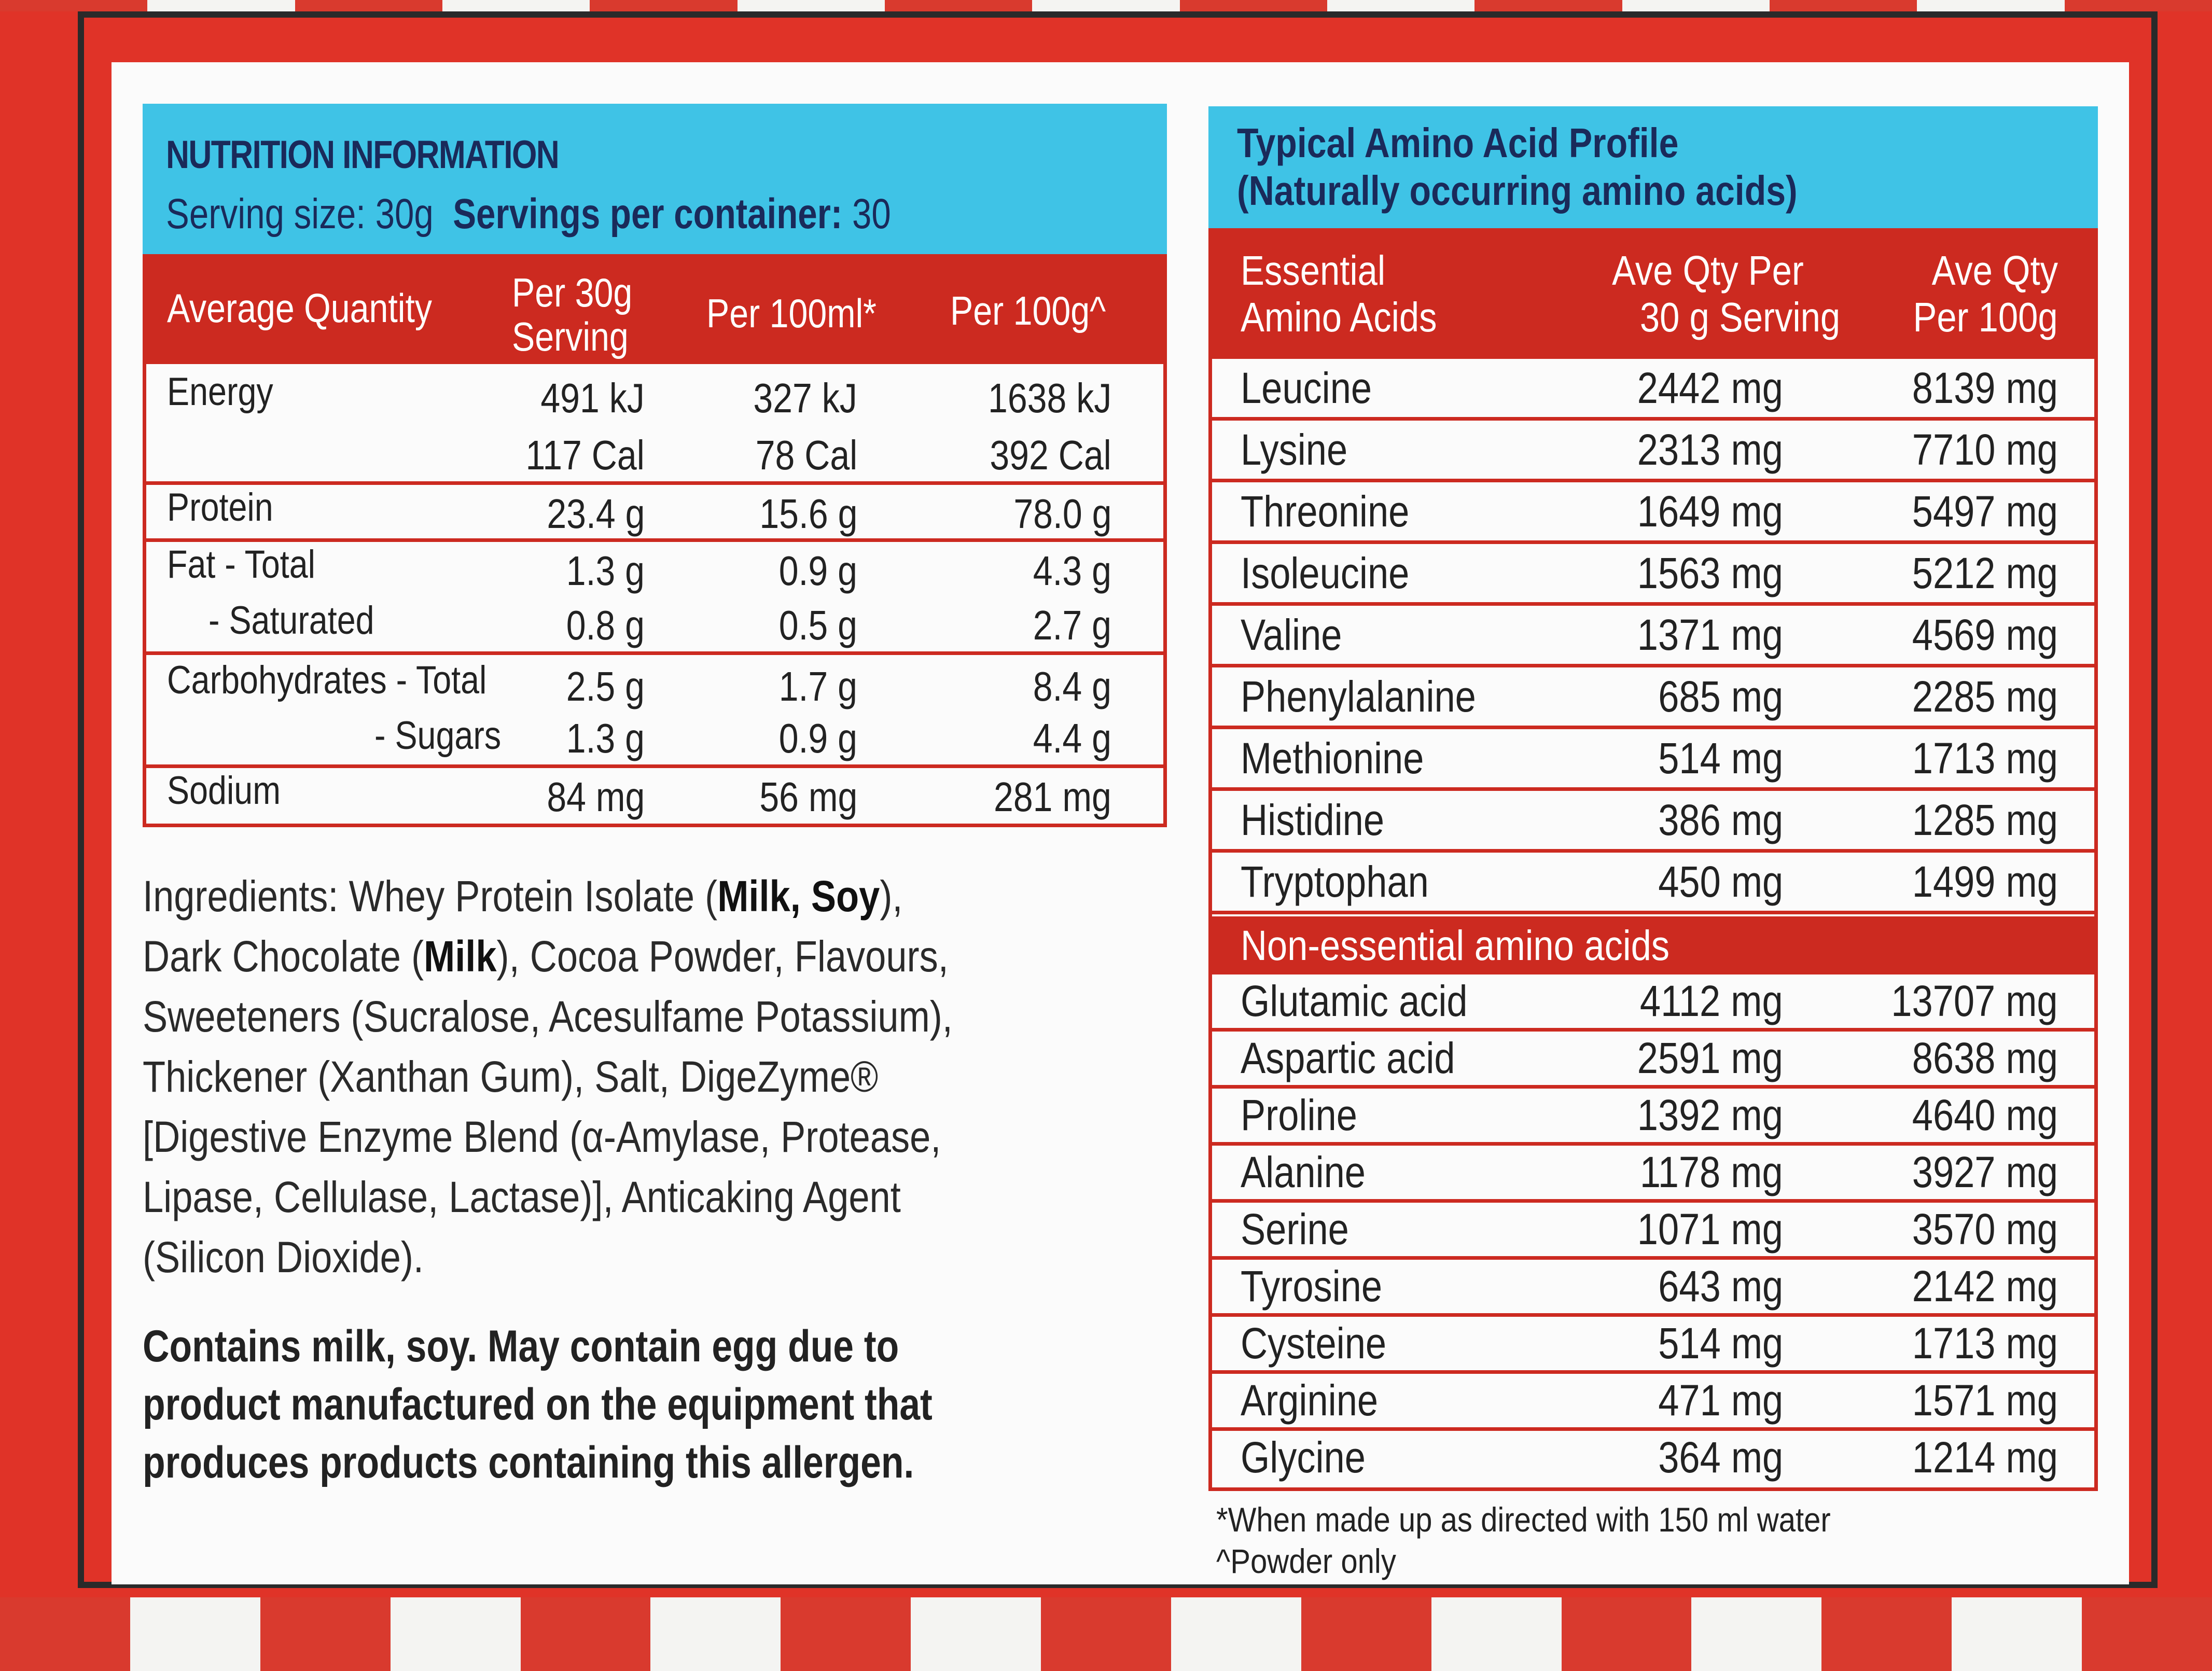 Image resolution: width=2212 pixels, height=1671 pixels. I want to click on amino-name: Serine, so click(1295, 1229).